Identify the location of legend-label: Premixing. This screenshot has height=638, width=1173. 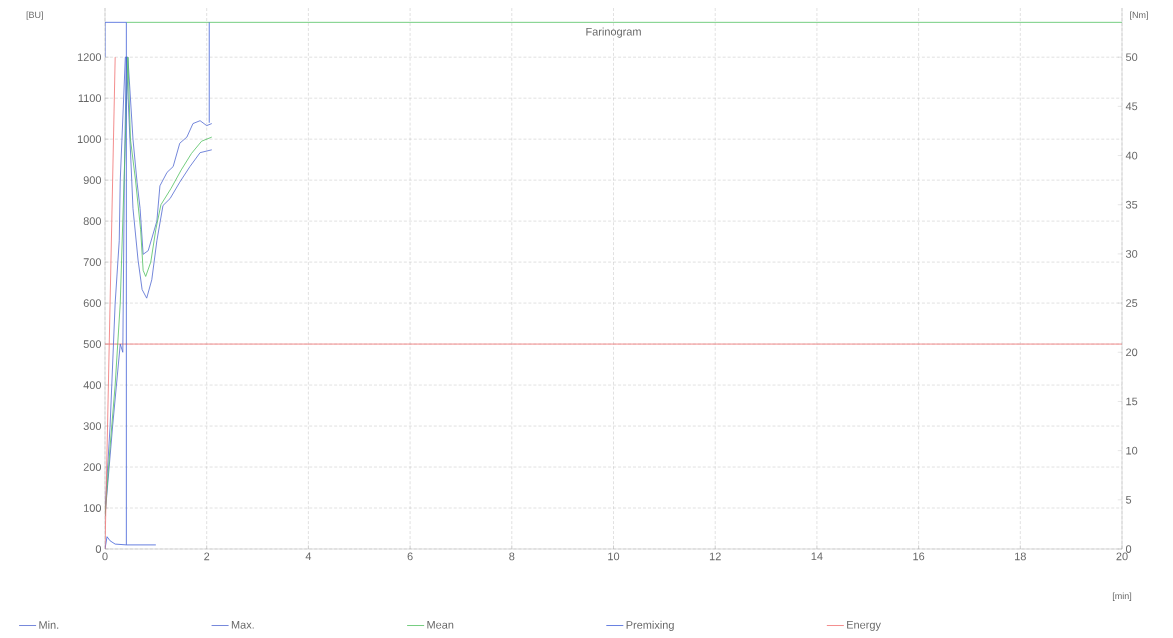
(650, 626).